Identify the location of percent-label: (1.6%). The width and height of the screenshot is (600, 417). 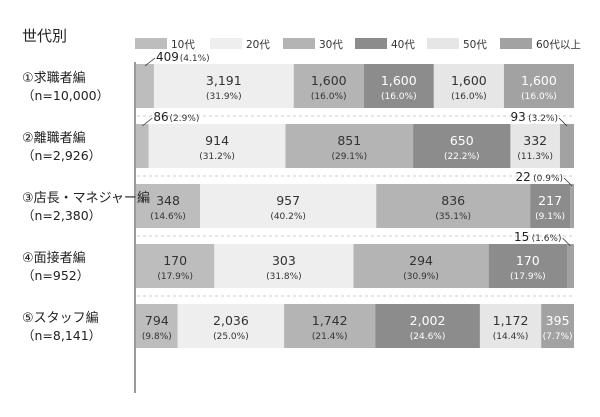
(547, 239).